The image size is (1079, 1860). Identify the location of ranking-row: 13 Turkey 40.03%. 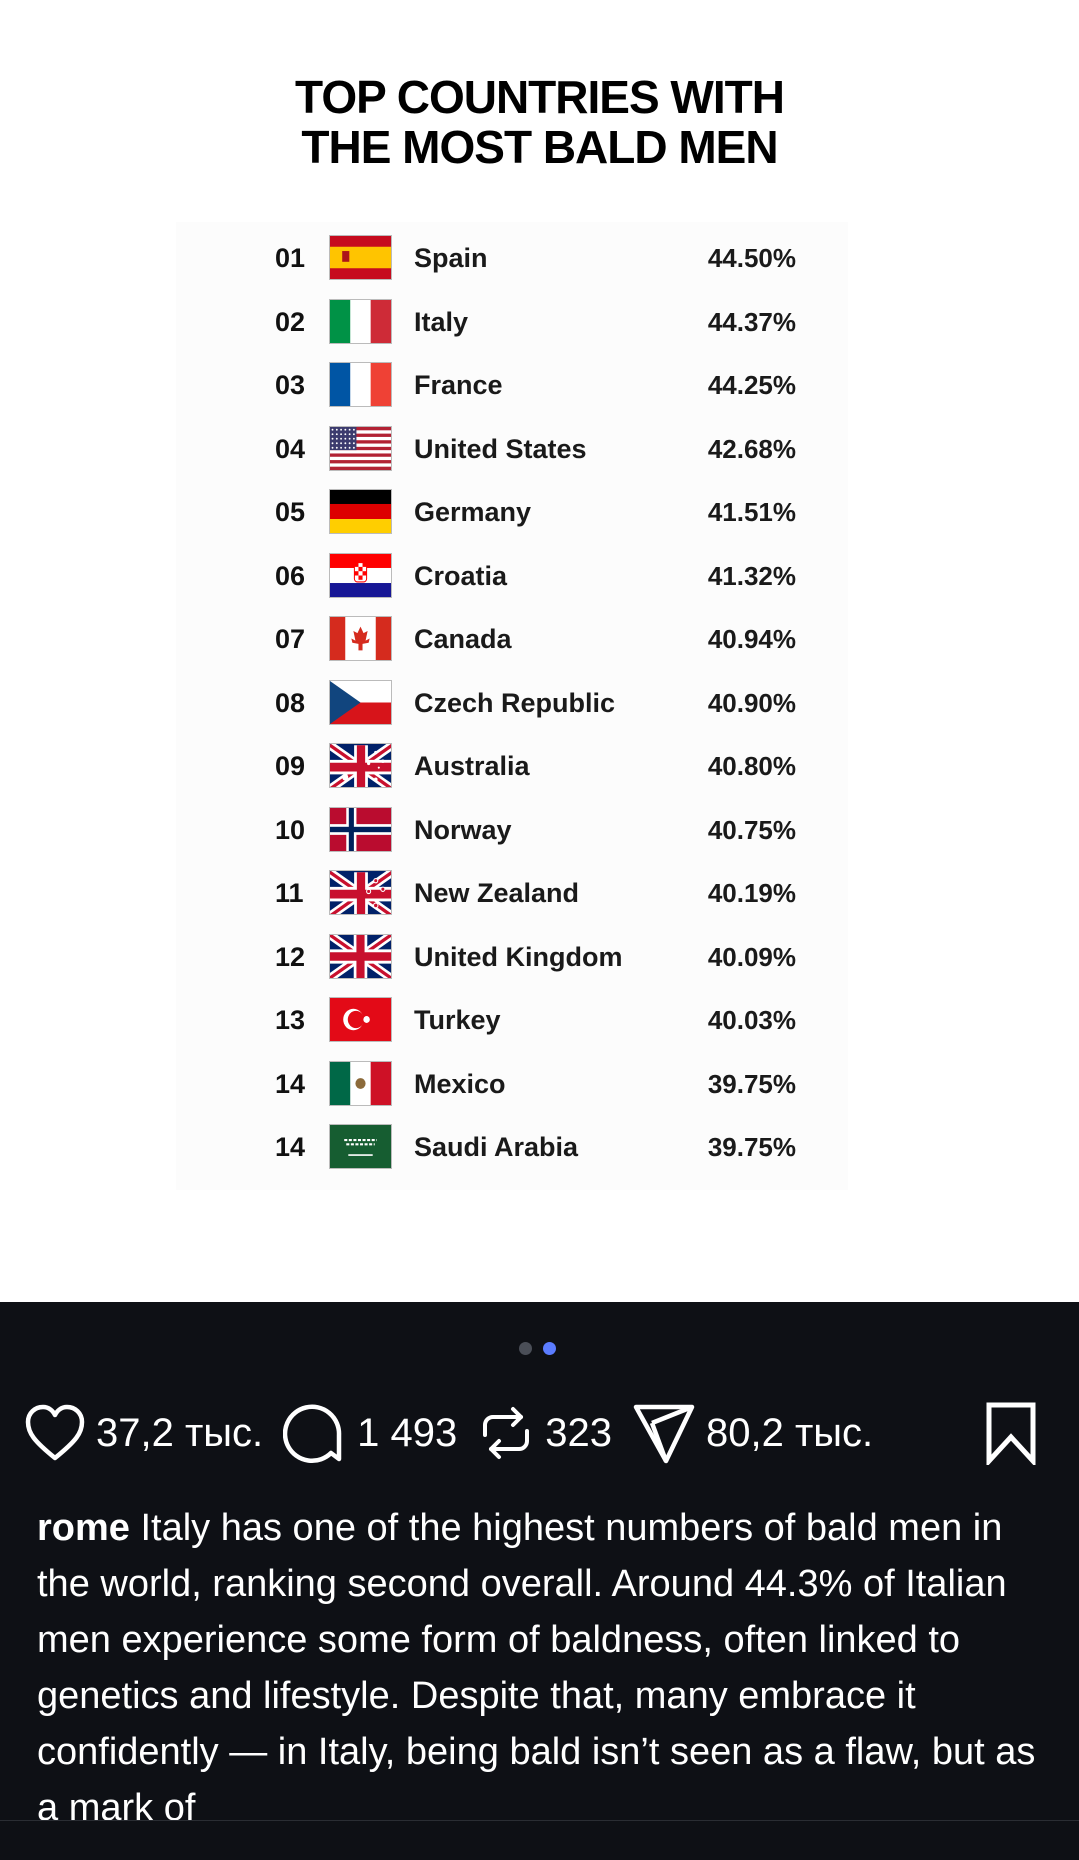
(512, 1019).